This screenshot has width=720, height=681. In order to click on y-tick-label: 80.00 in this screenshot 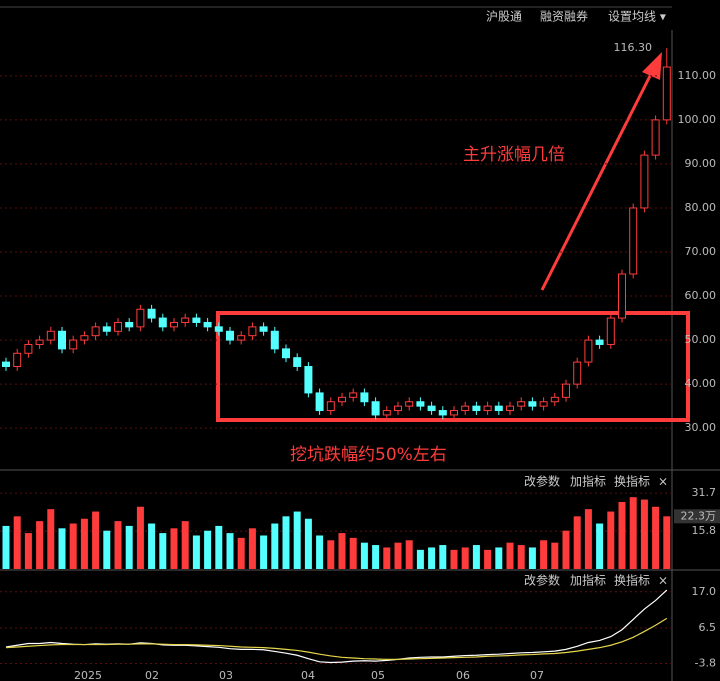, I will do `click(701, 207)`.